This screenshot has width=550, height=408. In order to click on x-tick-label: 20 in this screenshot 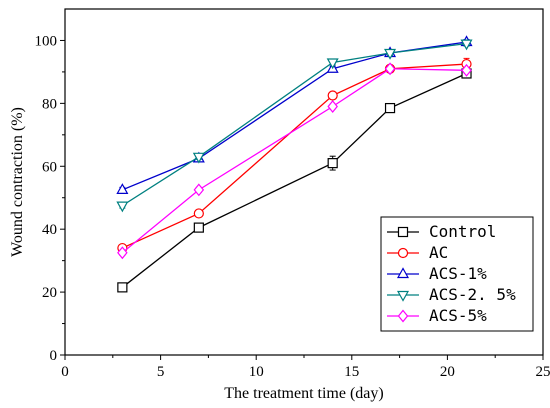, I will do `click(447, 372)`.